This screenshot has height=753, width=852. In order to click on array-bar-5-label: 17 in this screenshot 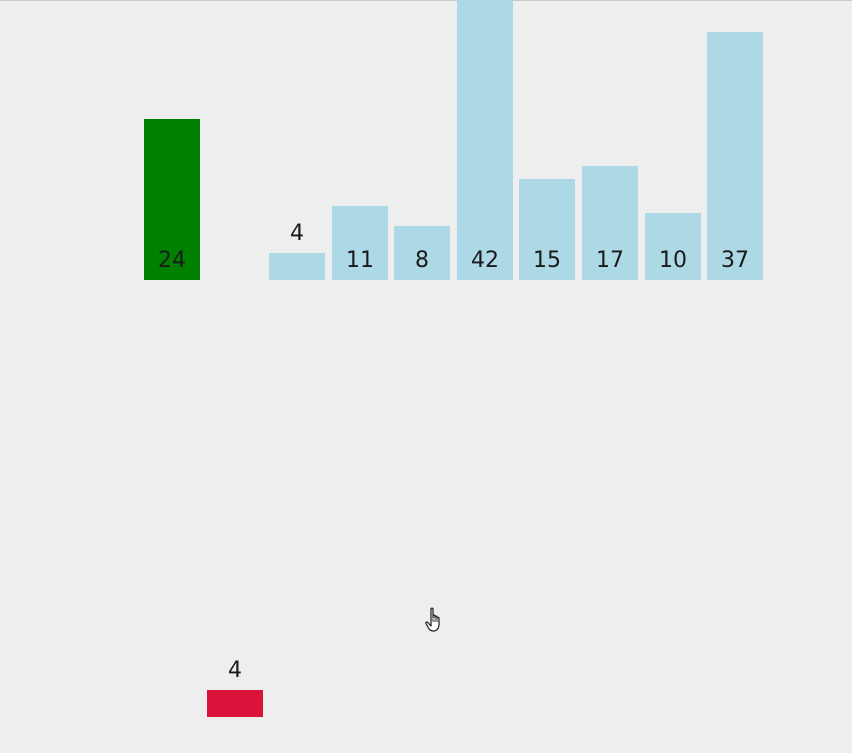, I will do `click(610, 260)`.